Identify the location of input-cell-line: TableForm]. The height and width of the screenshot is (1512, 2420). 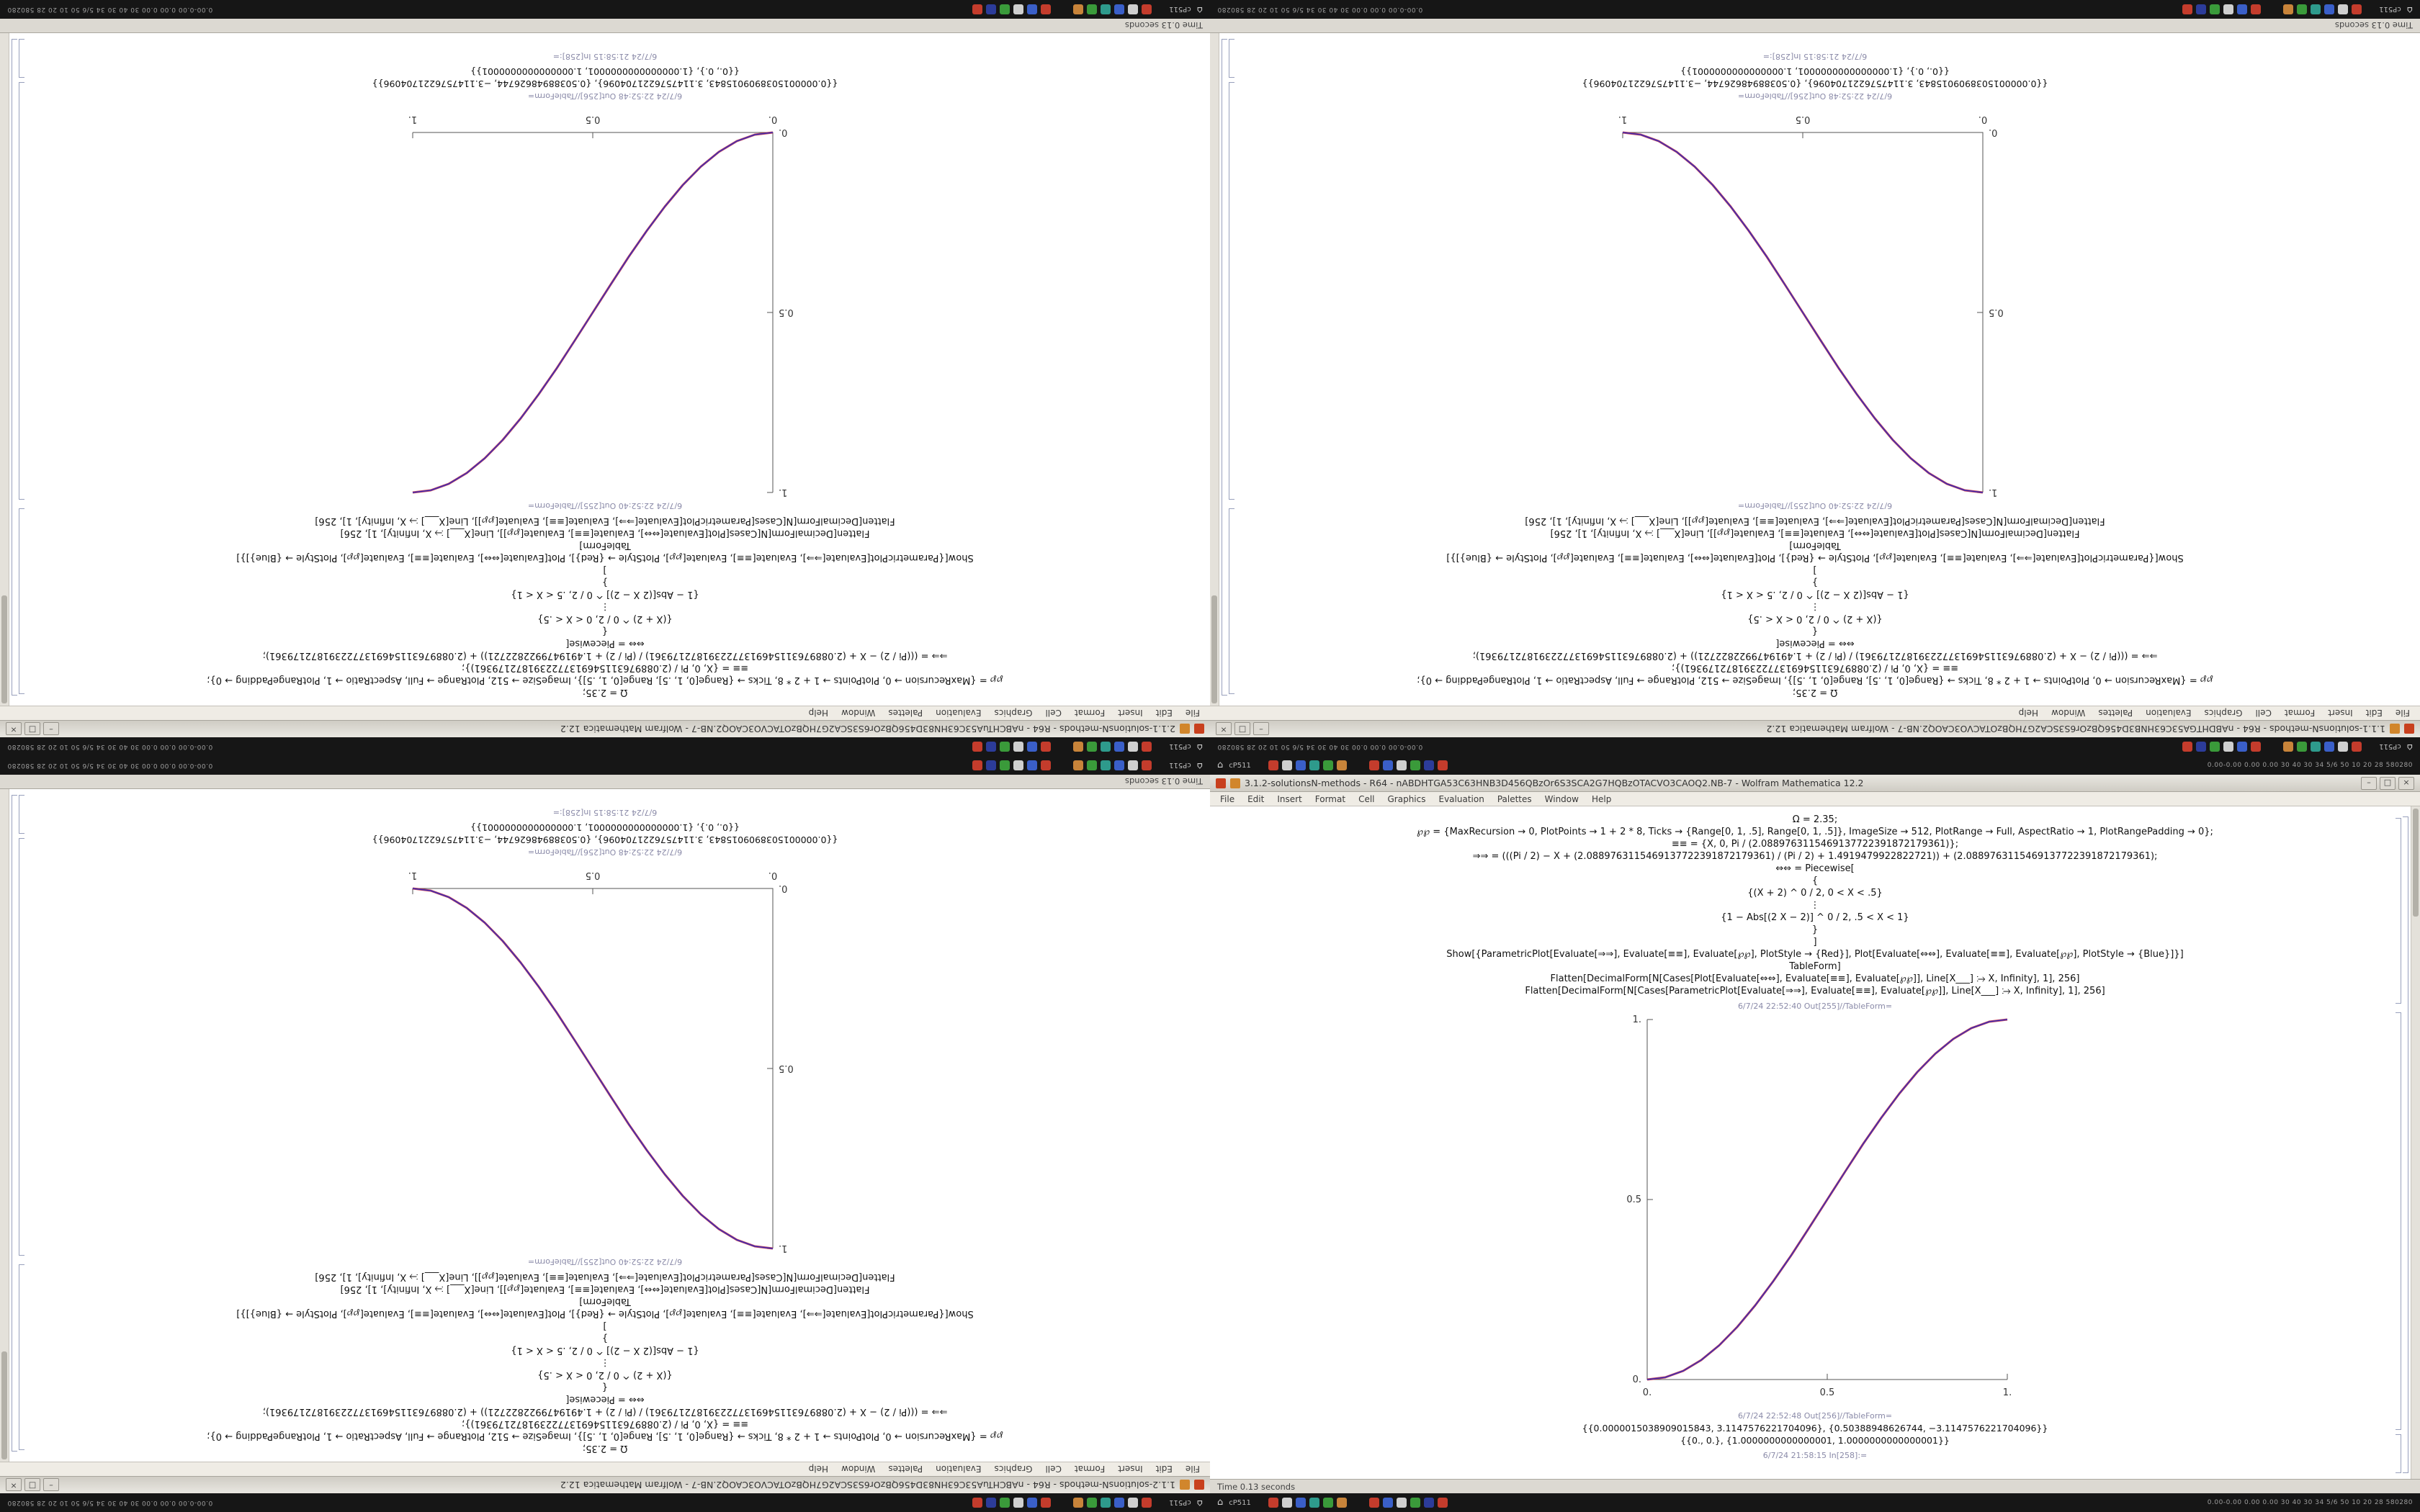
(1815, 545).